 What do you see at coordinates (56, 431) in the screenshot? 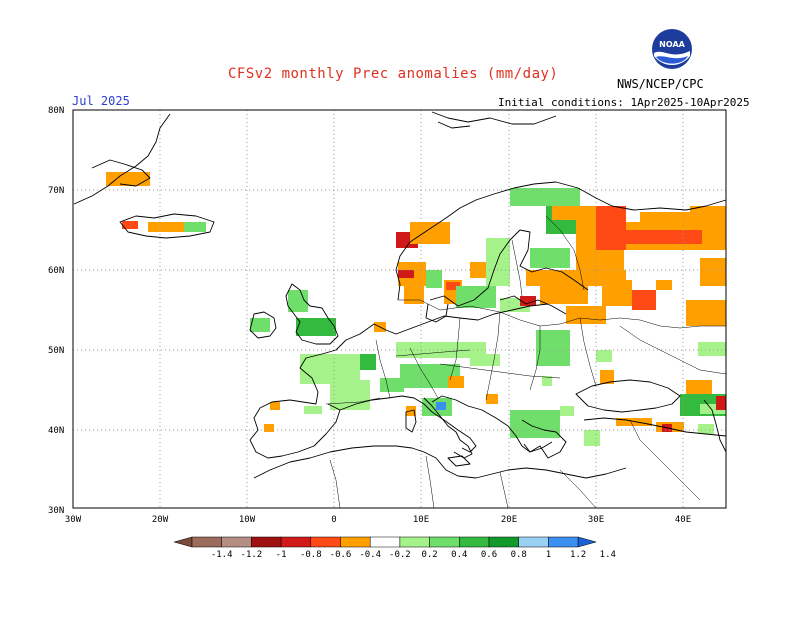
I see `lat-label: 40N` at bounding box center [56, 431].